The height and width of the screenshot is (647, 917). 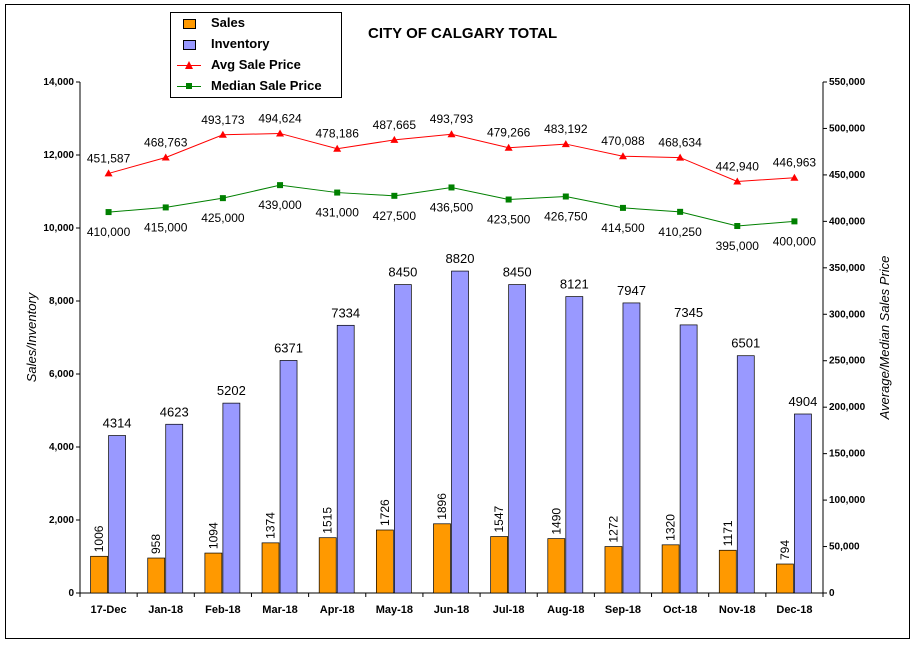 I want to click on data-label-sales: 1094, so click(x=213, y=535).